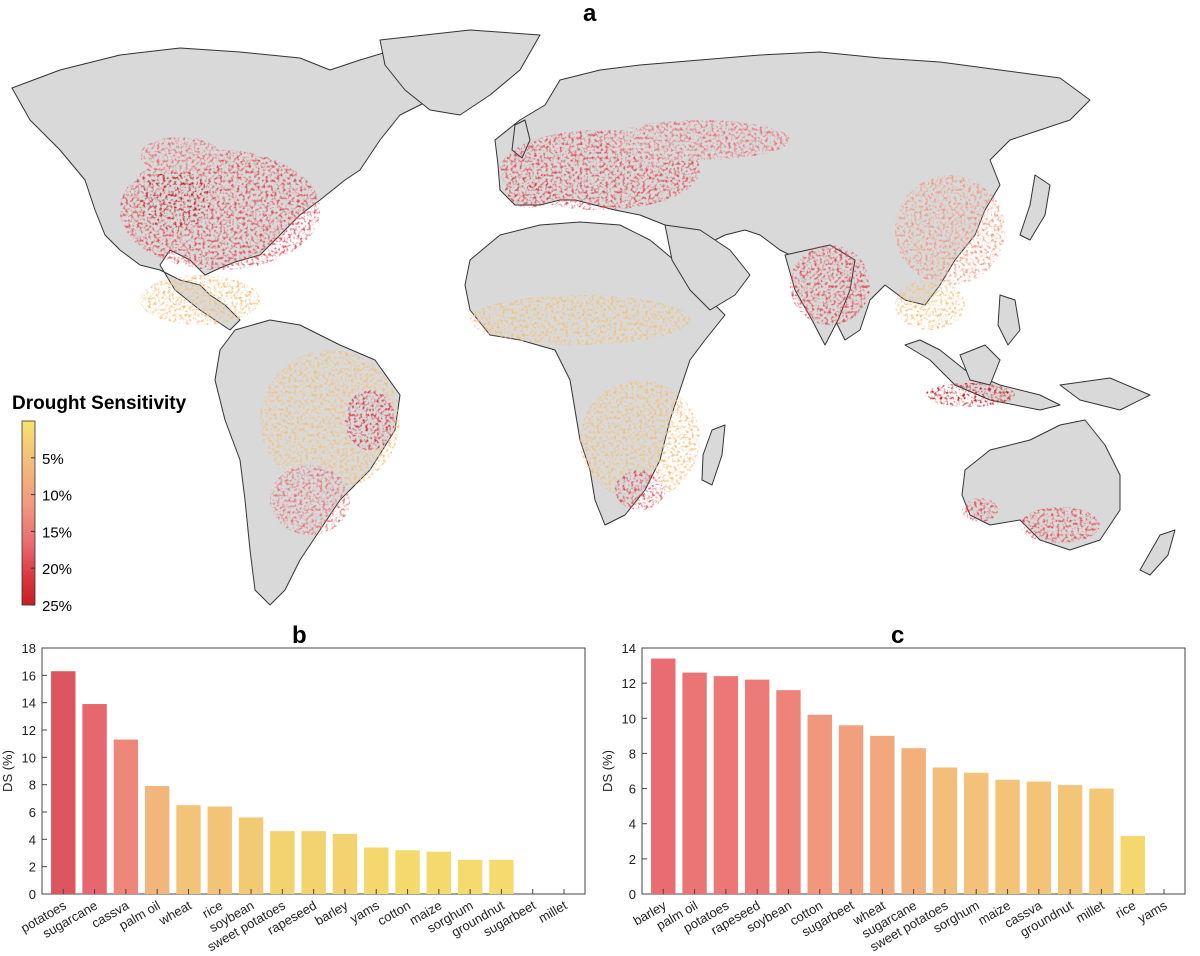 This screenshot has height=956, width=1200. Describe the element at coordinates (898, 635) in the screenshot. I see `panel-label-c: c` at that location.